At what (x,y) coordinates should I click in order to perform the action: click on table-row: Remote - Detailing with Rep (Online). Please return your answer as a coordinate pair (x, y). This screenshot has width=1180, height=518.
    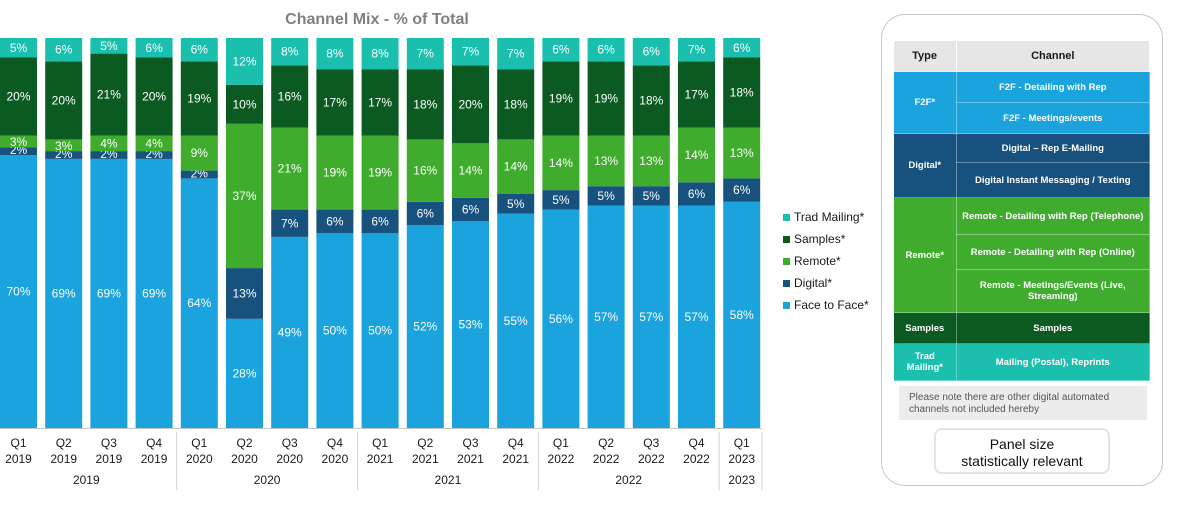
    Looking at the image, I should click on (1022, 252).